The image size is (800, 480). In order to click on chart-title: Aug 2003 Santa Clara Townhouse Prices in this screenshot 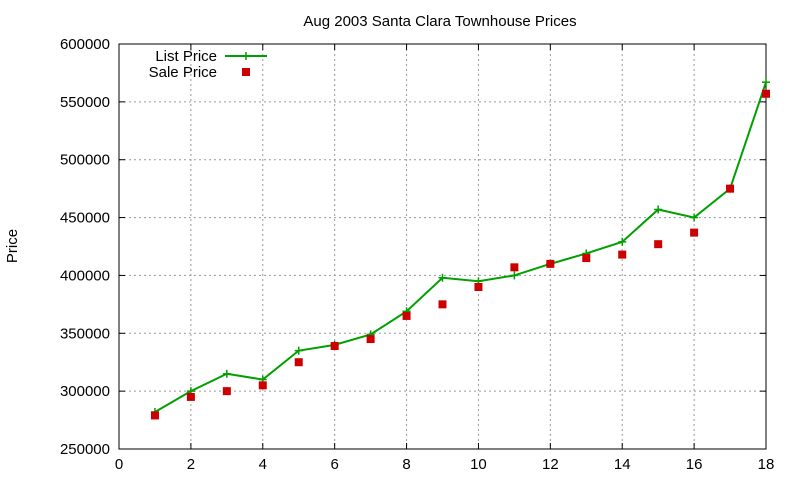, I will do `click(439, 21)`.